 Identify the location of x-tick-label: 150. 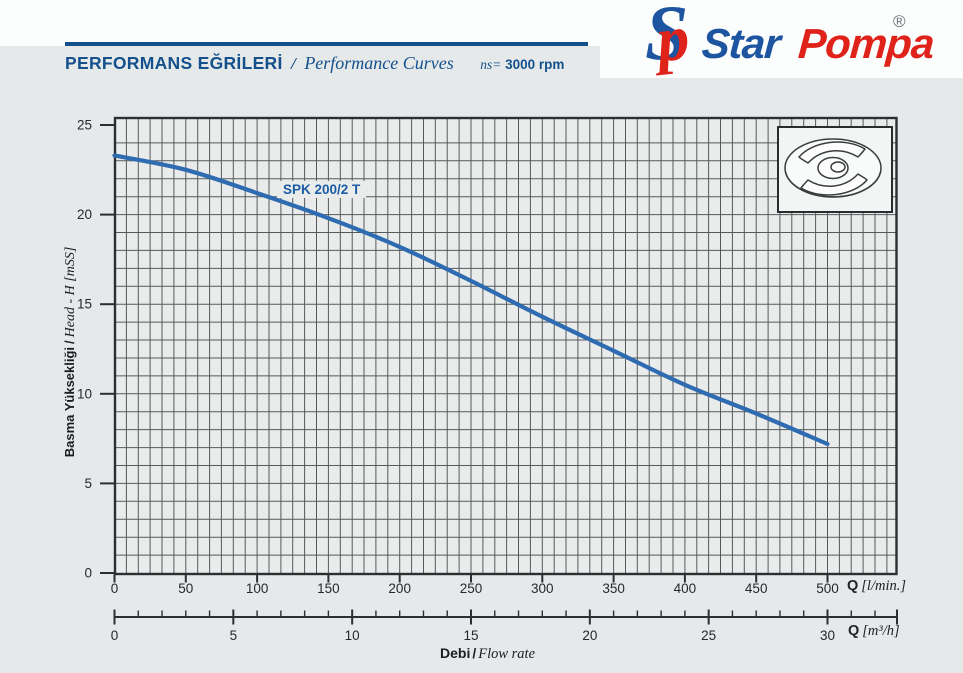
(328, 588).